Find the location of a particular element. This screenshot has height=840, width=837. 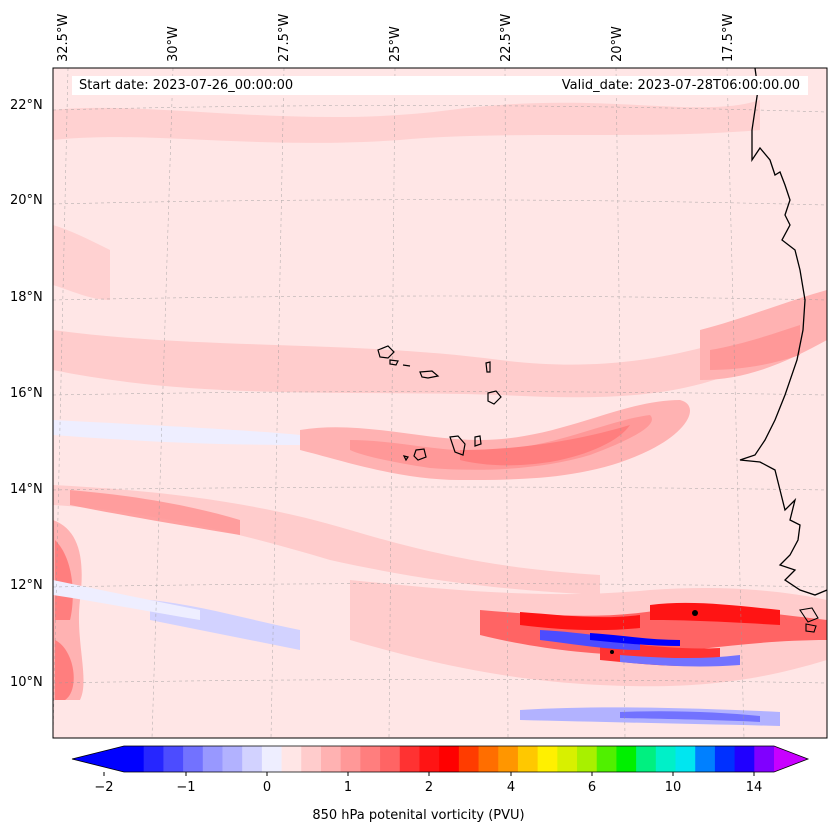

cape-verde-islands is located at coordinates (439, 403).